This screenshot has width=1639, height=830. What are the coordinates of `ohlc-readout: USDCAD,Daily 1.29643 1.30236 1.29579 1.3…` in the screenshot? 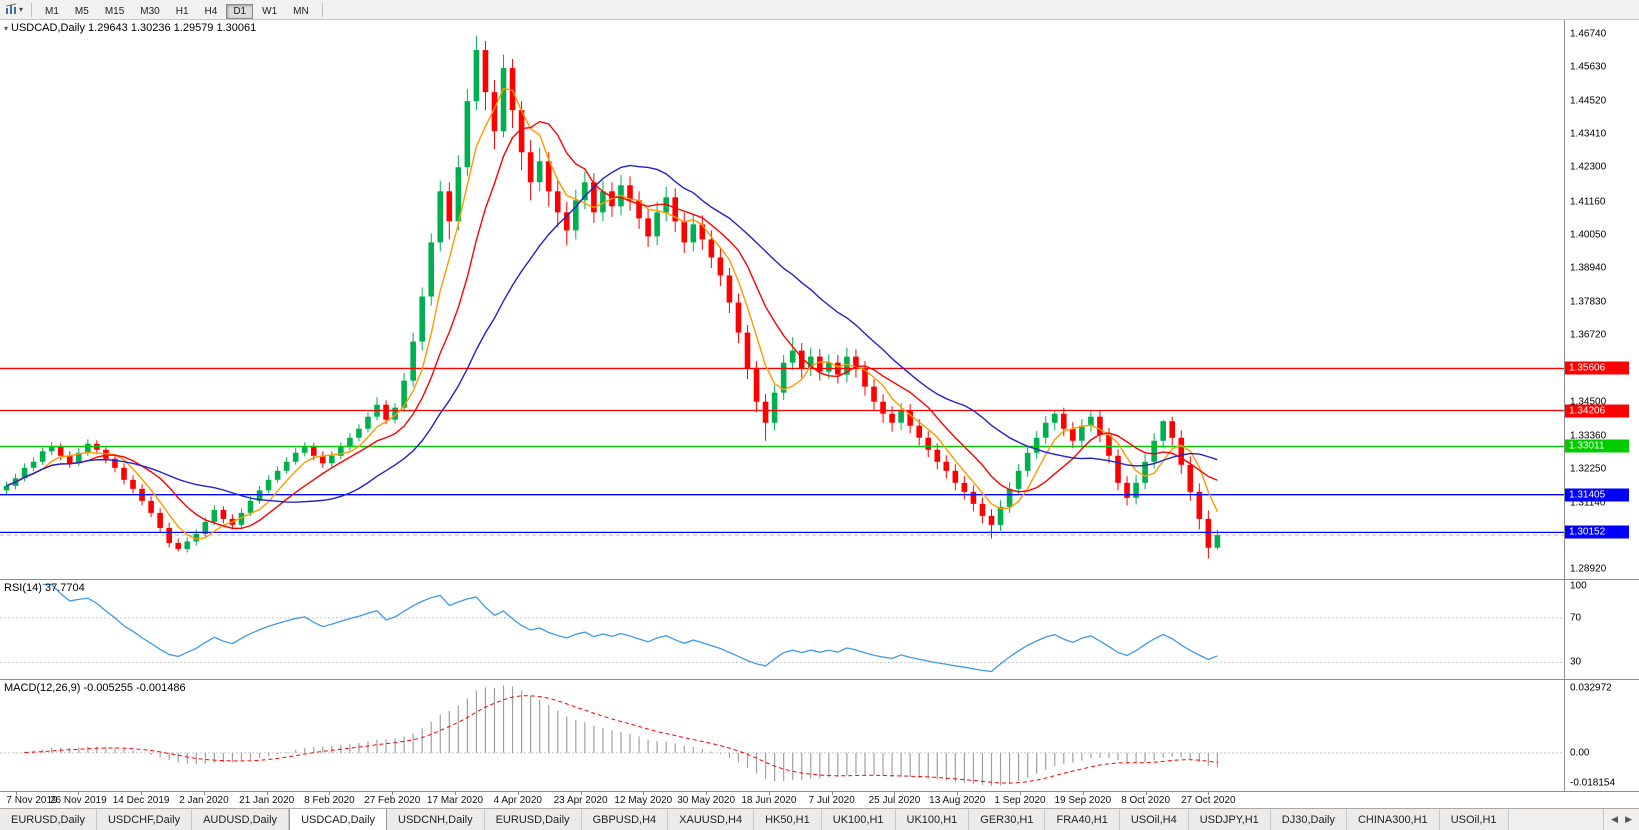 It's located at (134, 28).